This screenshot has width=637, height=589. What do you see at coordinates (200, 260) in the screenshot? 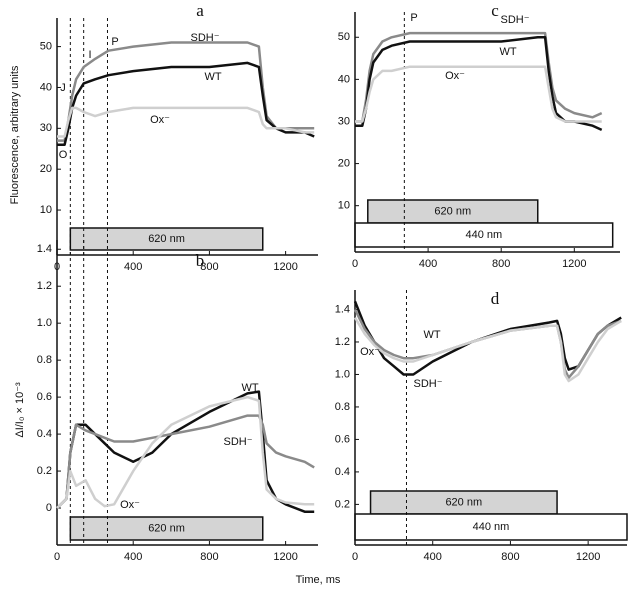
I see `panel-title: b` at bounding box center [200, 260].